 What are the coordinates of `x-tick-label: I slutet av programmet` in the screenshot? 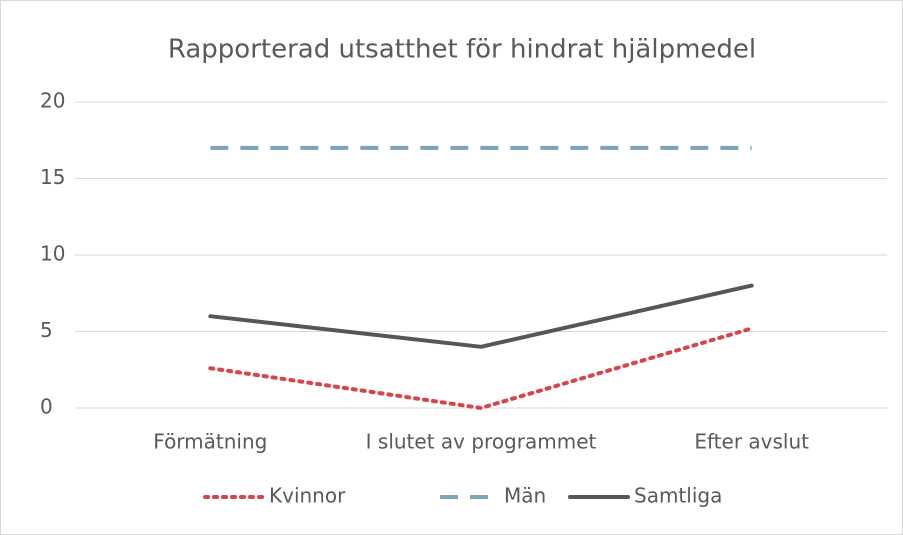 It's located at (481, 442).